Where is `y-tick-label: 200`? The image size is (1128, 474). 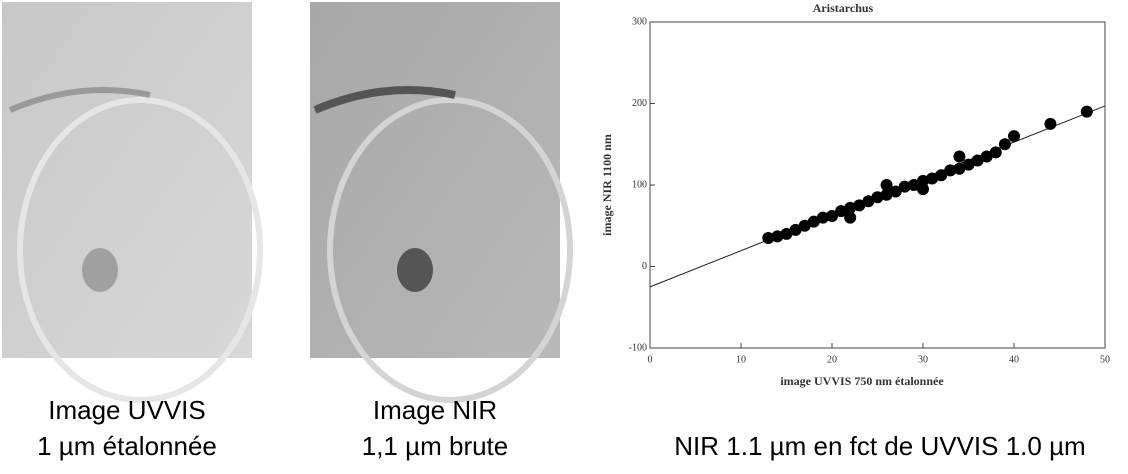
y-tick-label: 200 is located at coordinates (639, 103).